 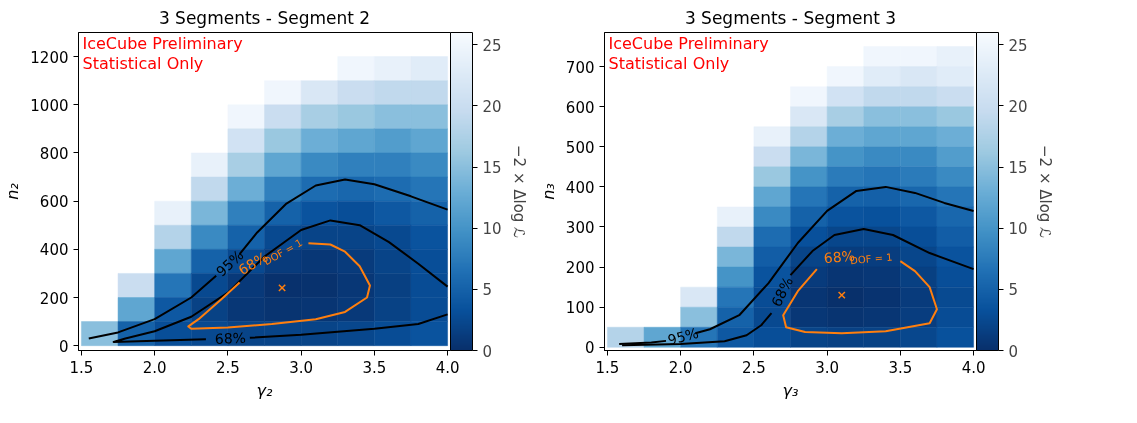 What do you see at coordinates (265, 390) in the screenshot?
I see `x-axis-title: γ₂` at bounding box center [265, 390].